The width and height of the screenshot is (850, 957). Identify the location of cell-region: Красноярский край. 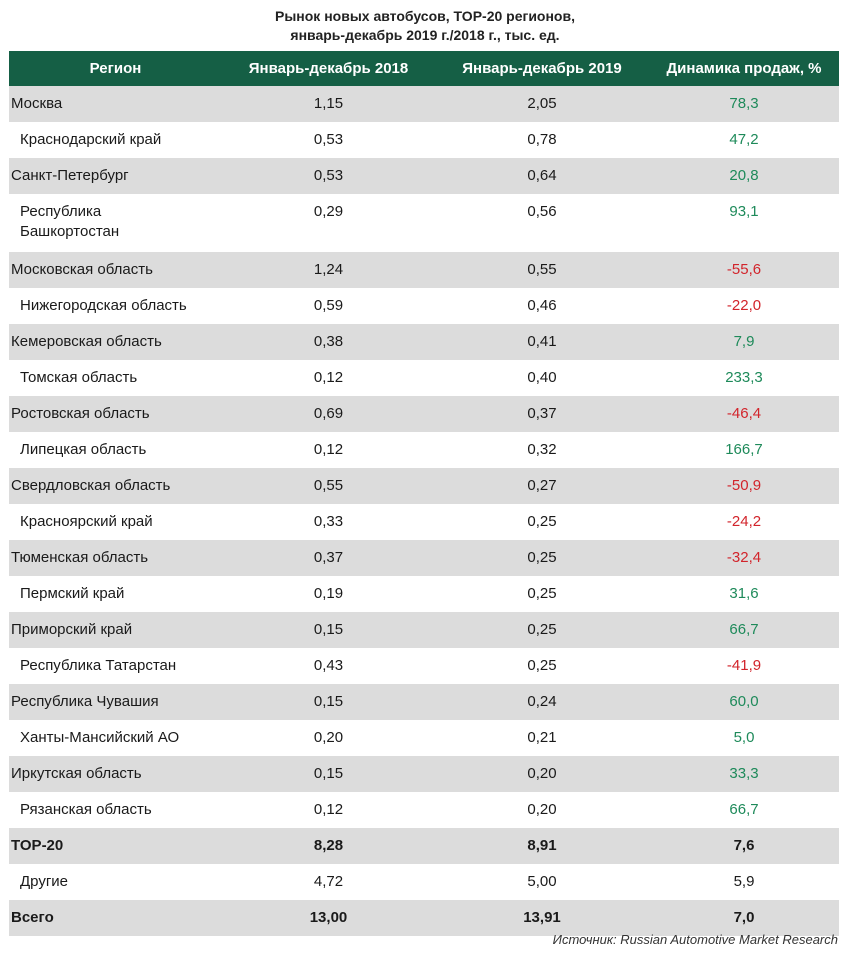
(86, 521).